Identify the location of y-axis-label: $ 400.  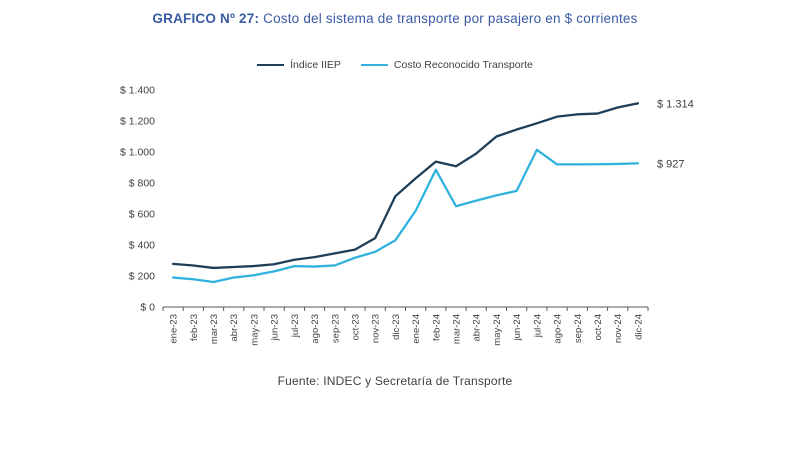
(142, 246).